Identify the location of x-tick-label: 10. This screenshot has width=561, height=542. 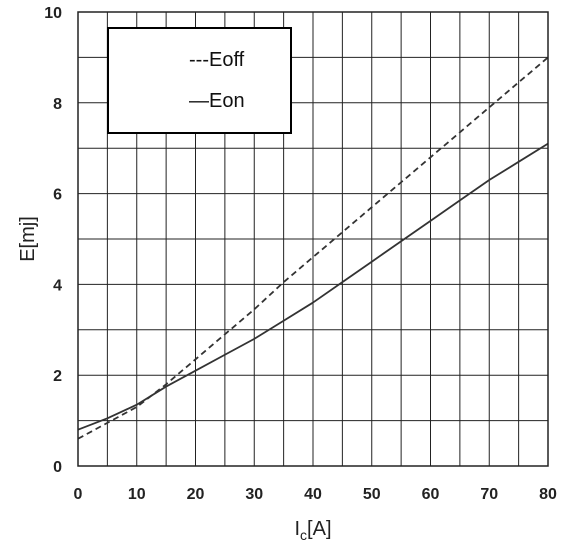
(137, 494).